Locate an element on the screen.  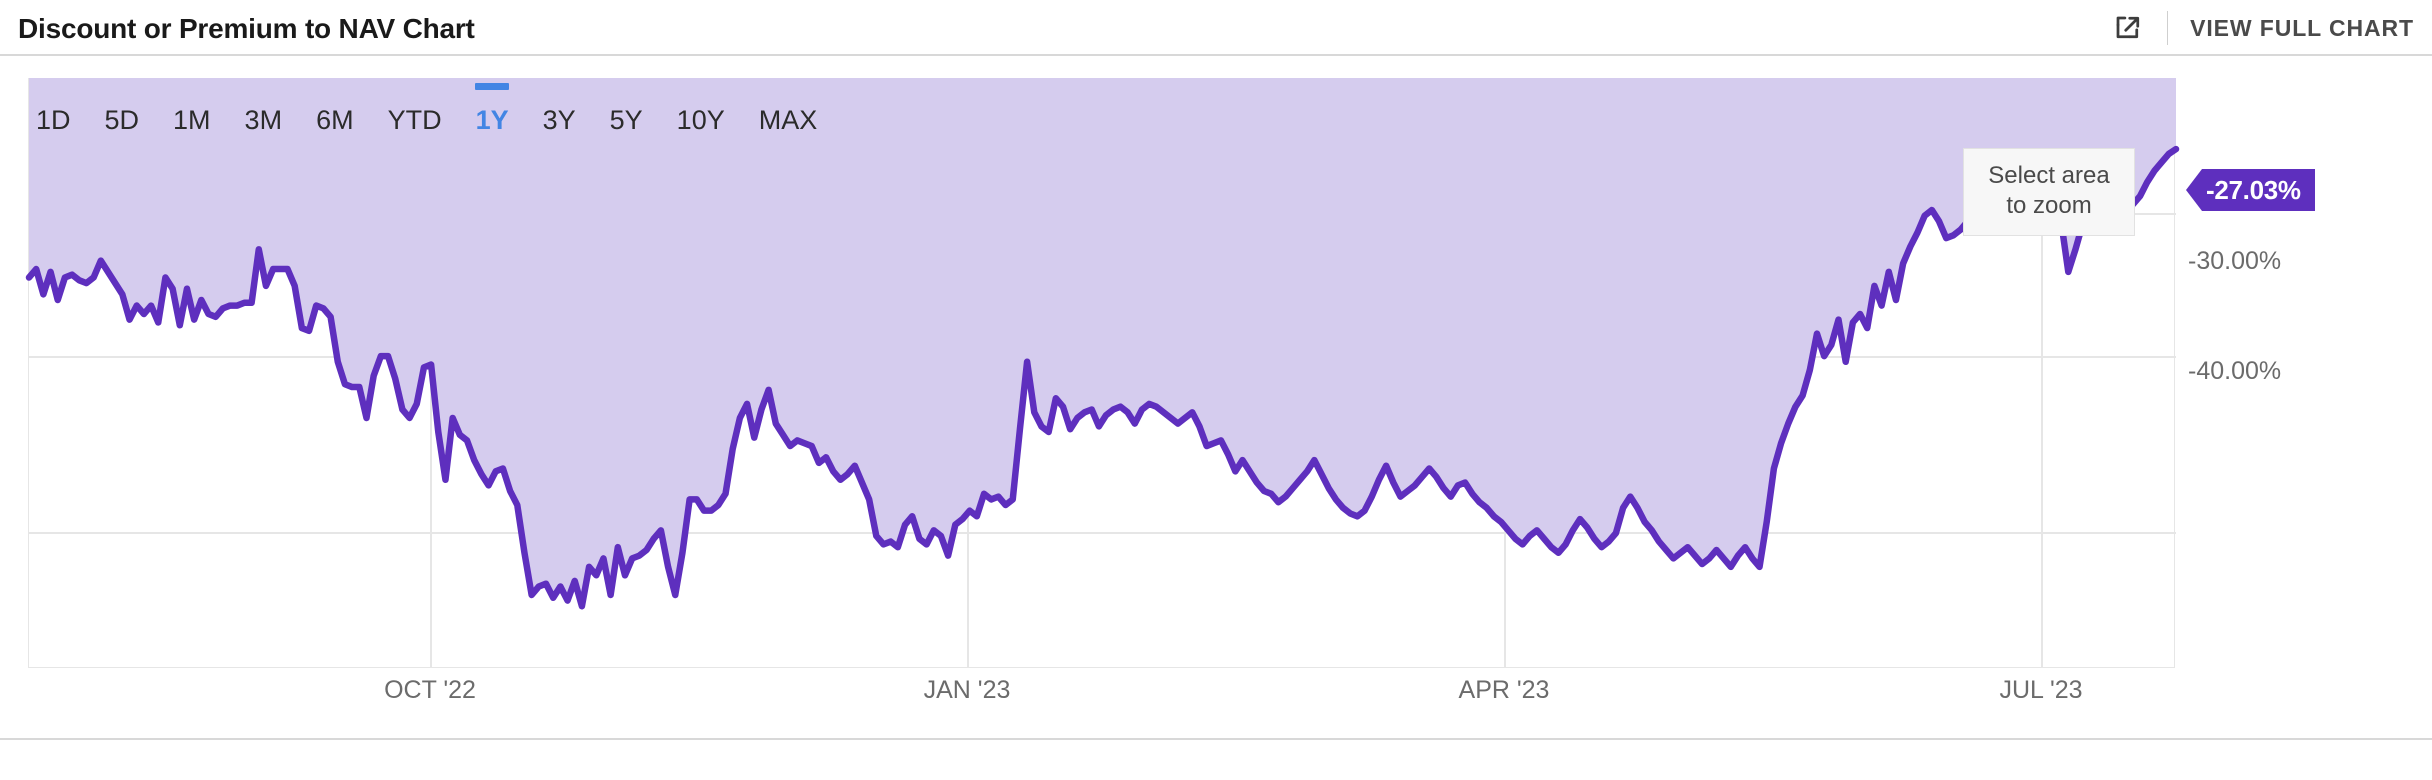
x-axis-tick-jan23: JAN '23 is located at coordinates (967, 690).